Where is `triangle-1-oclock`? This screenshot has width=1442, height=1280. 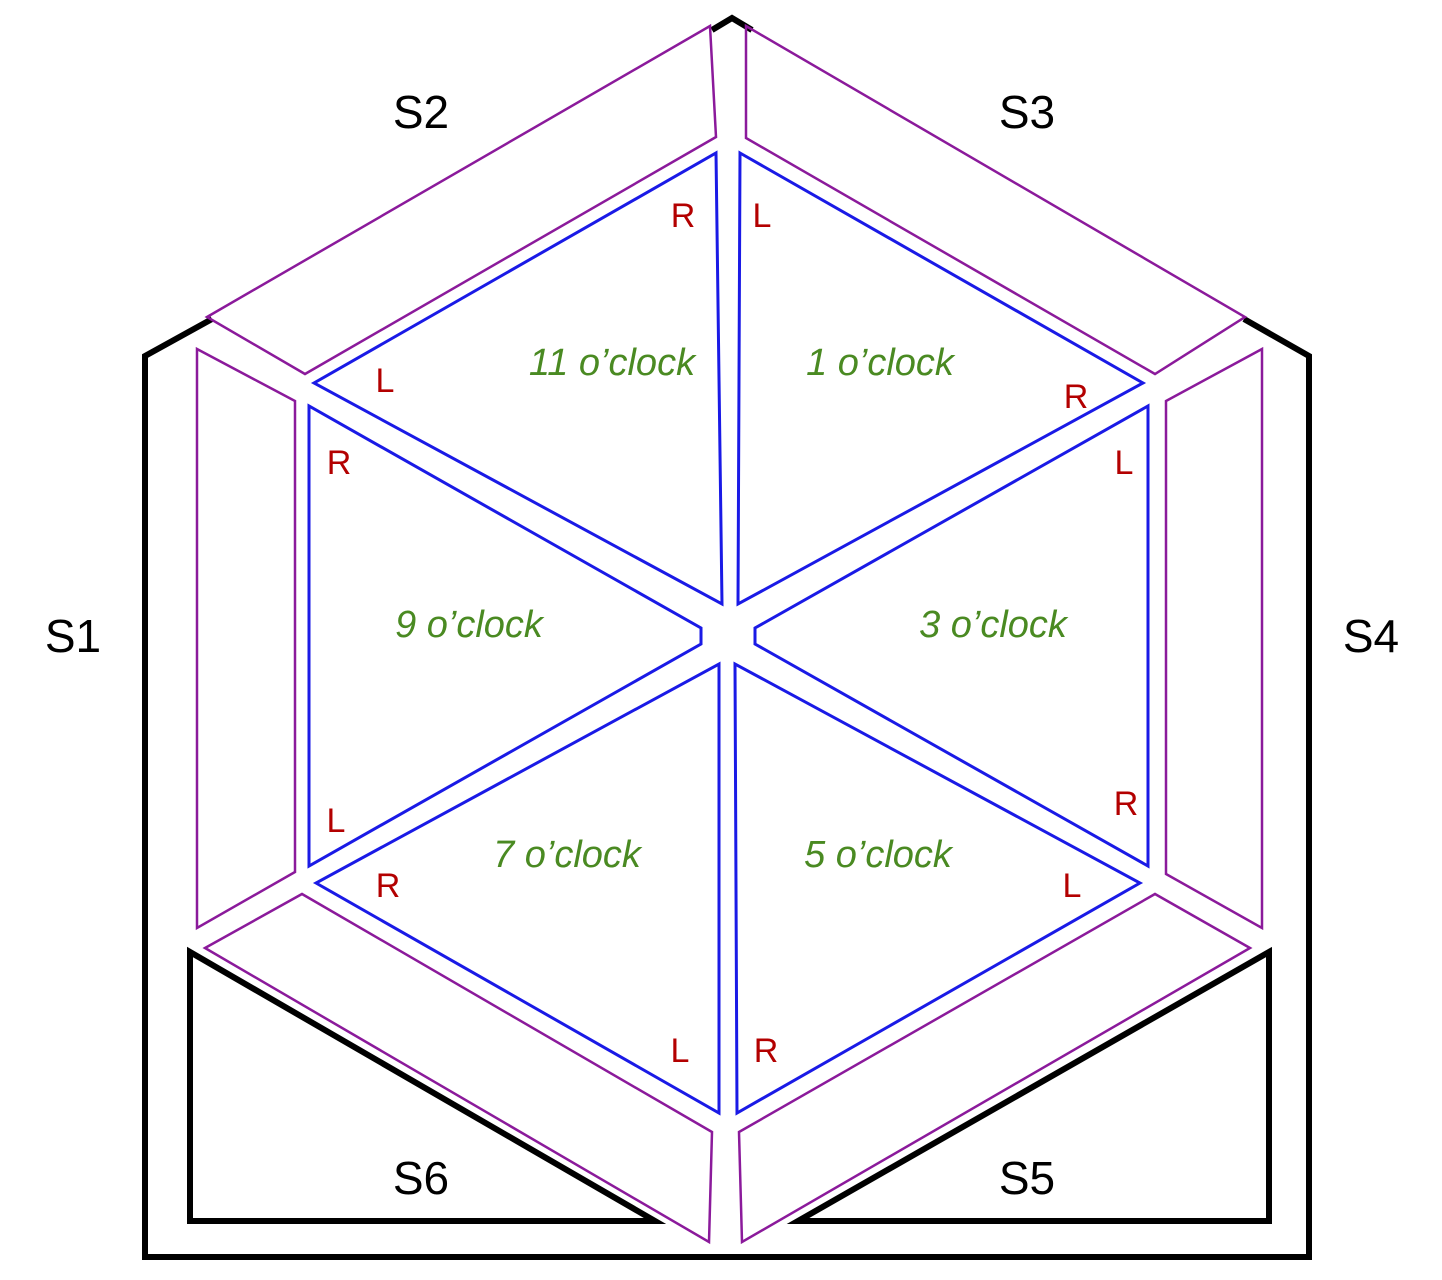 triangle-1-oclock is located at coordinates (941, 378).